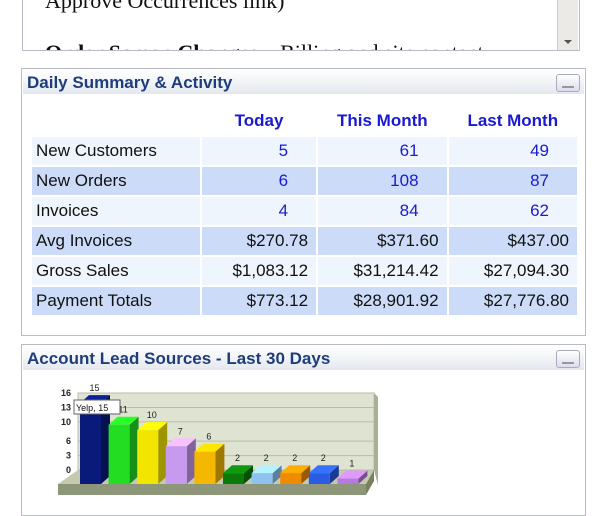 The width and height of the screenshot is (600, 516). Describe the element at coordinates (259, 211) in the screenshot. I see `cell-value: 4` at that location.